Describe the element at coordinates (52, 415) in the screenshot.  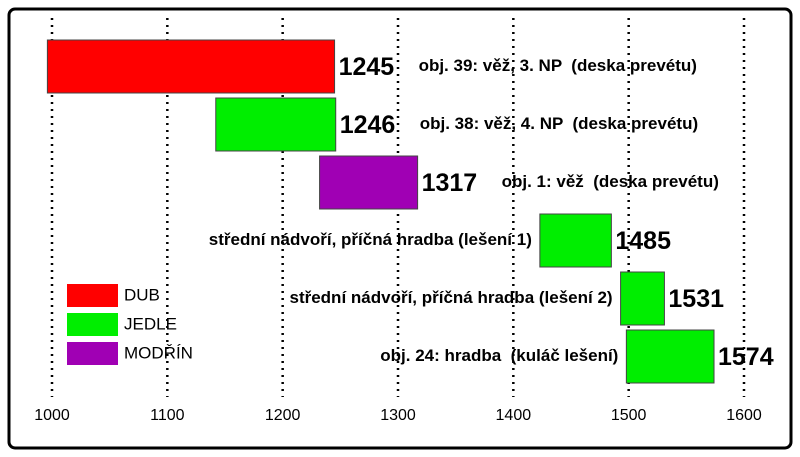
I see `x-tick-label: 1000` at that location.